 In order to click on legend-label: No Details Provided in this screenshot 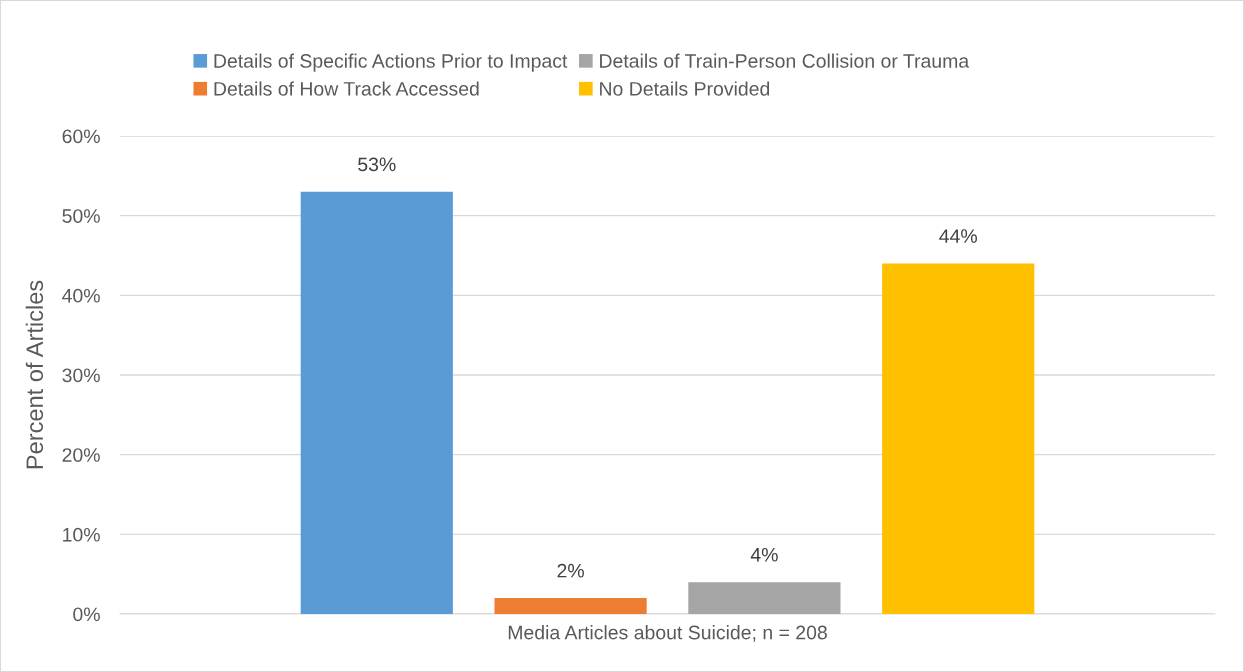, I will do `click(685, 88)`.